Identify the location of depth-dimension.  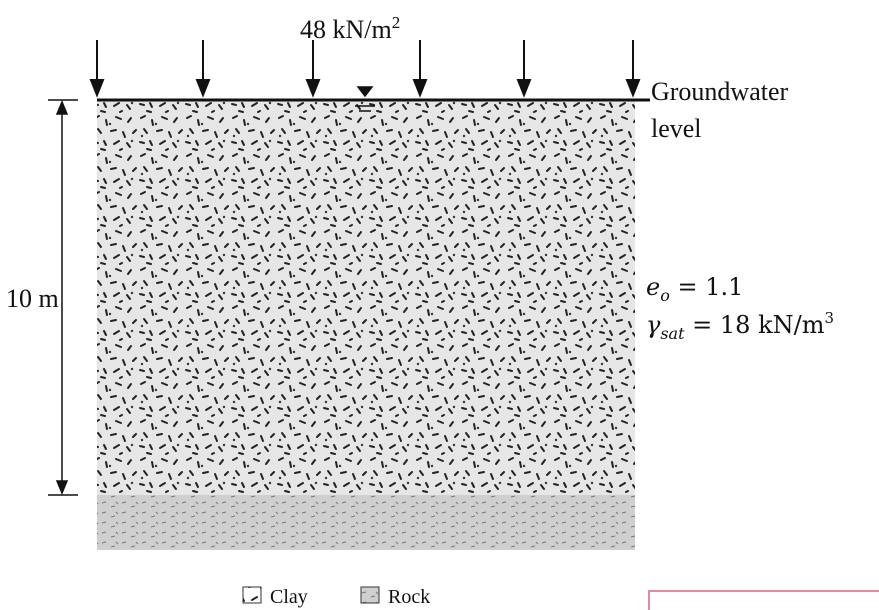
(63, 297).